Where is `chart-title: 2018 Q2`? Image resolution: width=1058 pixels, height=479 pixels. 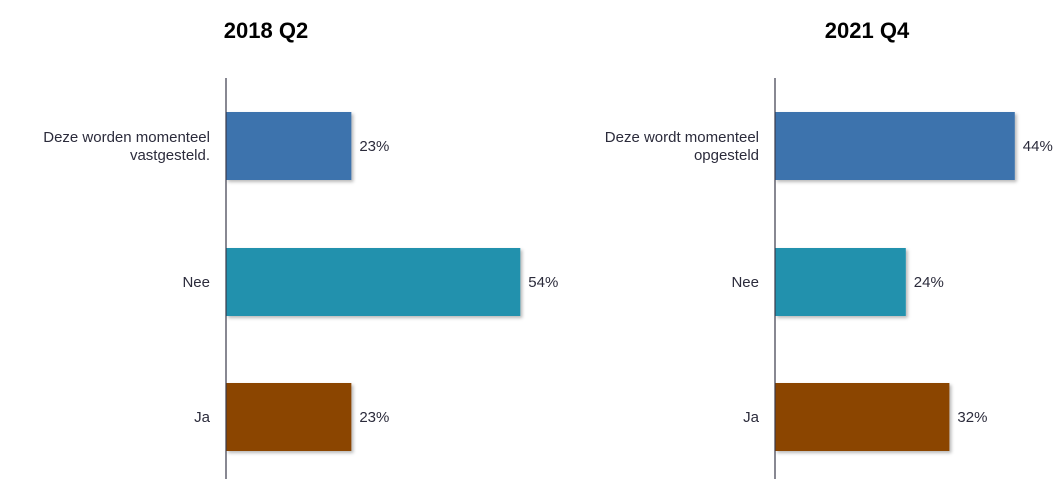 chart-title: 2018 Q2 is located at coordinates (266, 30).